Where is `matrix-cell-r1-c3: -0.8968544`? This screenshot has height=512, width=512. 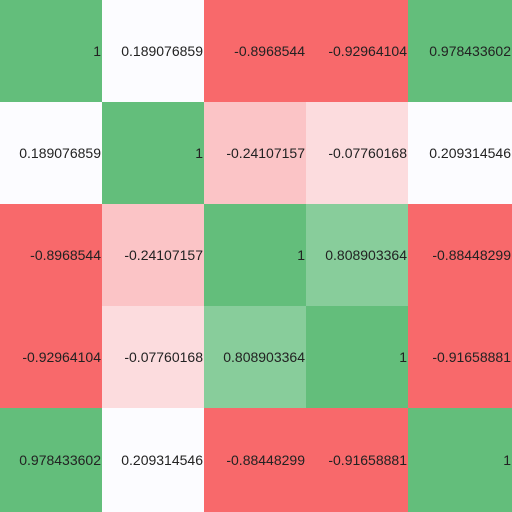 matrix-cell-r1-c3: -0.8968544 is located at coordinates (255, 51).